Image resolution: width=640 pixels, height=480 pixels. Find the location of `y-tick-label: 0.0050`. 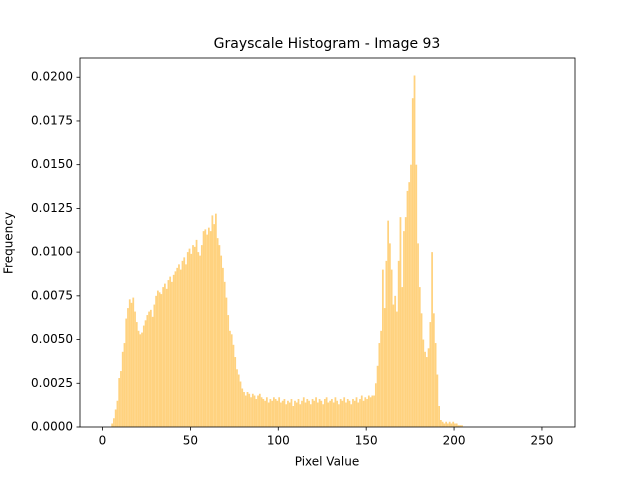

y-tick-label: 0.0050 is located at coordinates (52, 339).